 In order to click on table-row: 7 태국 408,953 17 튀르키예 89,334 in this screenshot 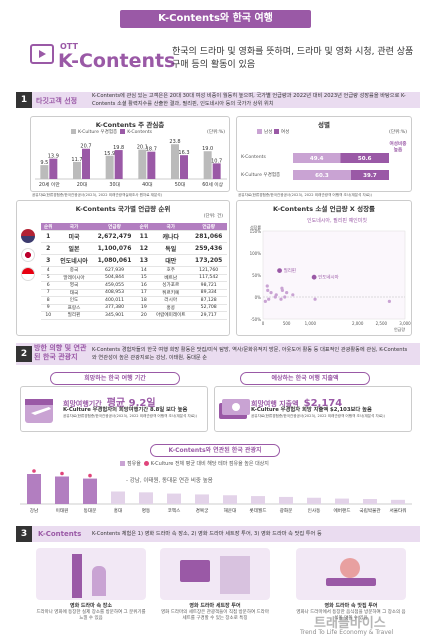, I will do `click(134, 293)`.